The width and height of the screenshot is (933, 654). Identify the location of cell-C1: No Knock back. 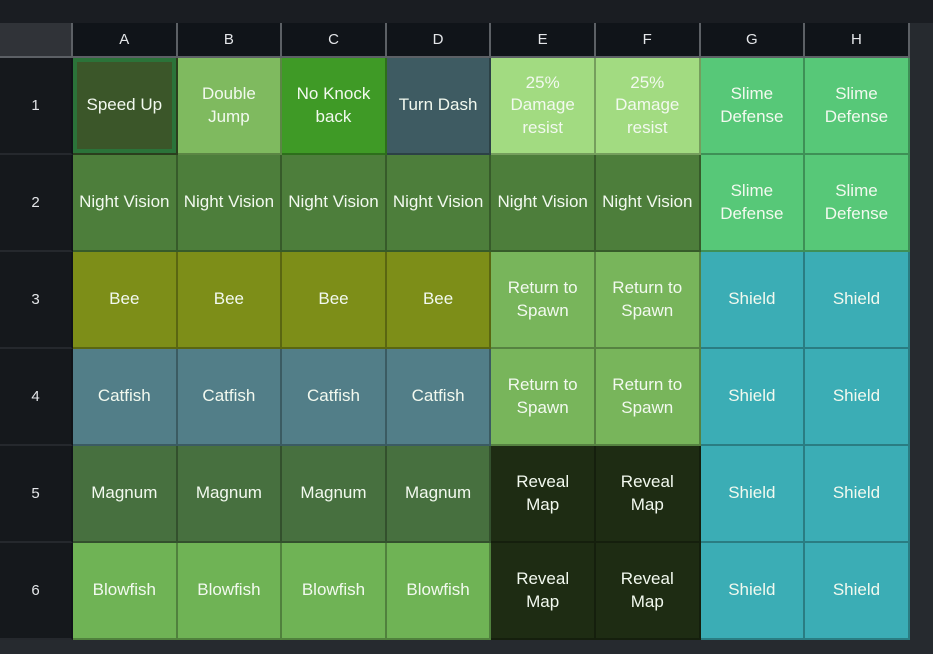
(334, 106).